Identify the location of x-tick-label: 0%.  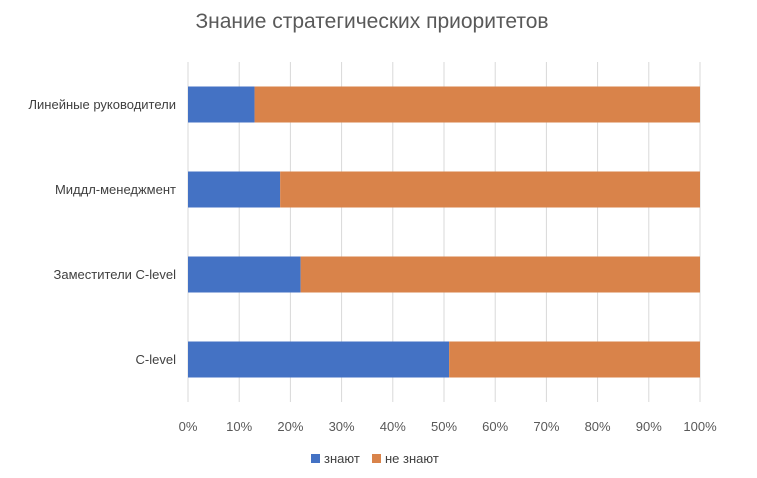
(188, 426).